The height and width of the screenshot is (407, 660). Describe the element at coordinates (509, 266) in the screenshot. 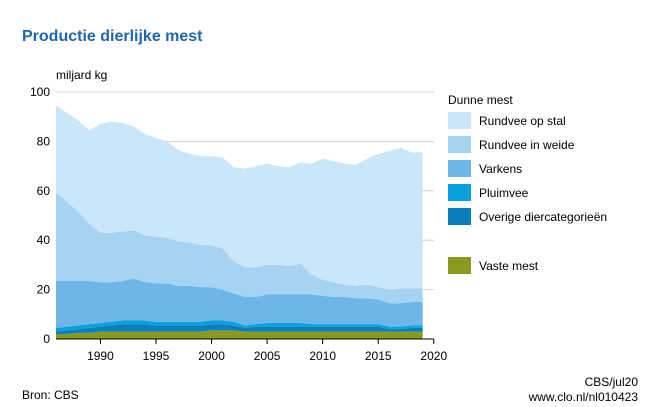

I see `legend-label: Vaste mest` at that location.